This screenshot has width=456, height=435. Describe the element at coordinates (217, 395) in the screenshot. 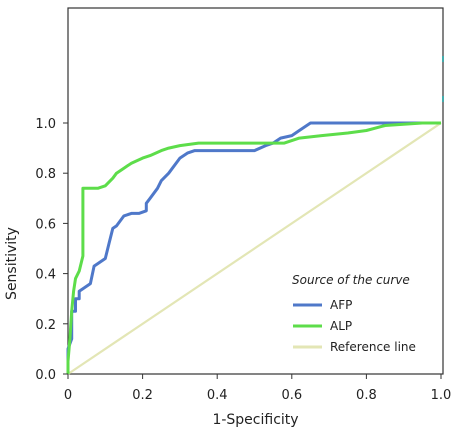

I see `x-tick-label: 0.4` at that location.